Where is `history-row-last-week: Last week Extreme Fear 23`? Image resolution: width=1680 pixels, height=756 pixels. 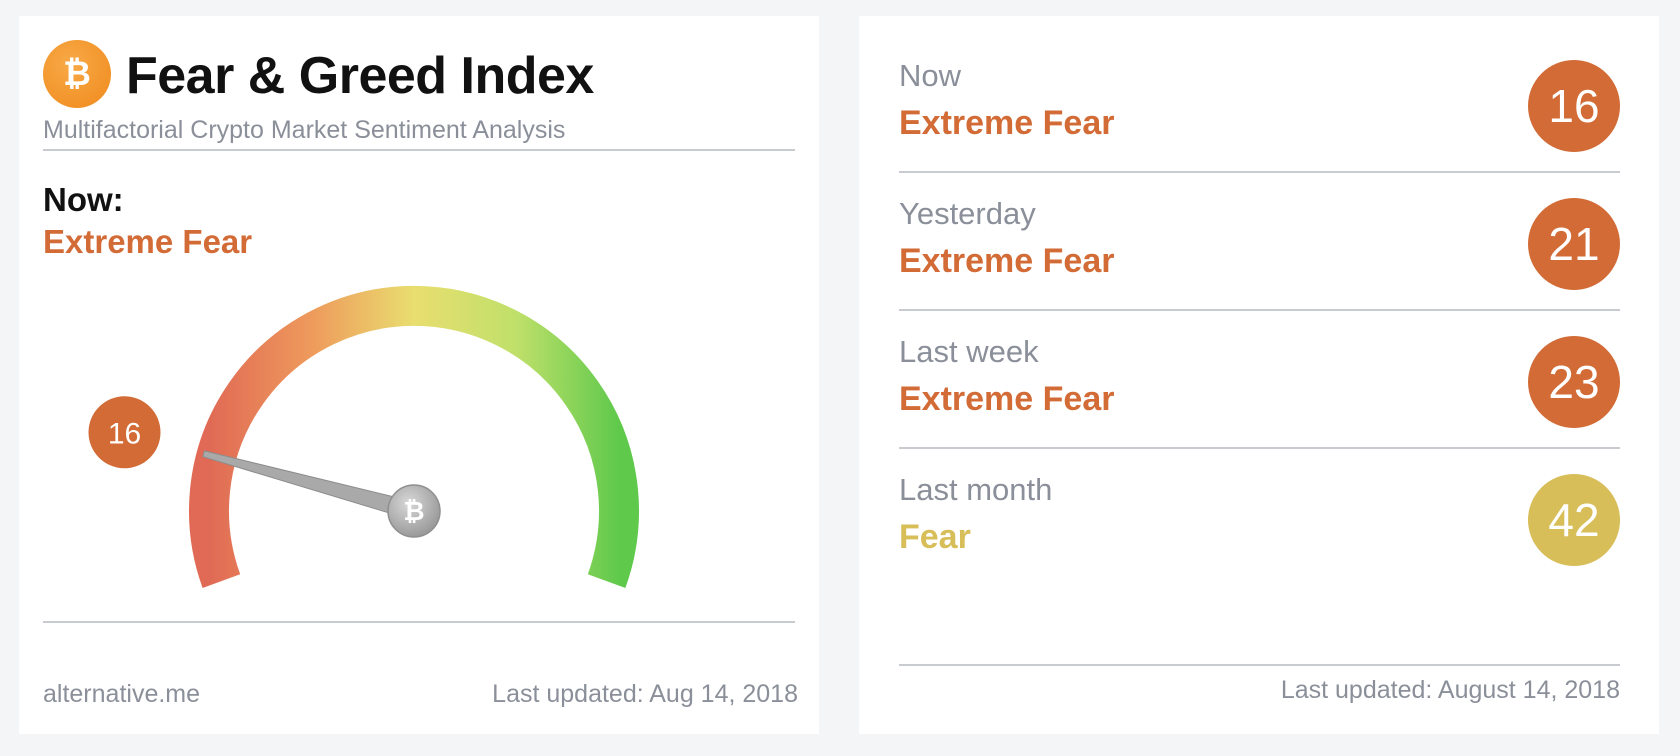 history-row-last-week: Last week Extreme Fear 23 is located at coordinates (1259, 361).